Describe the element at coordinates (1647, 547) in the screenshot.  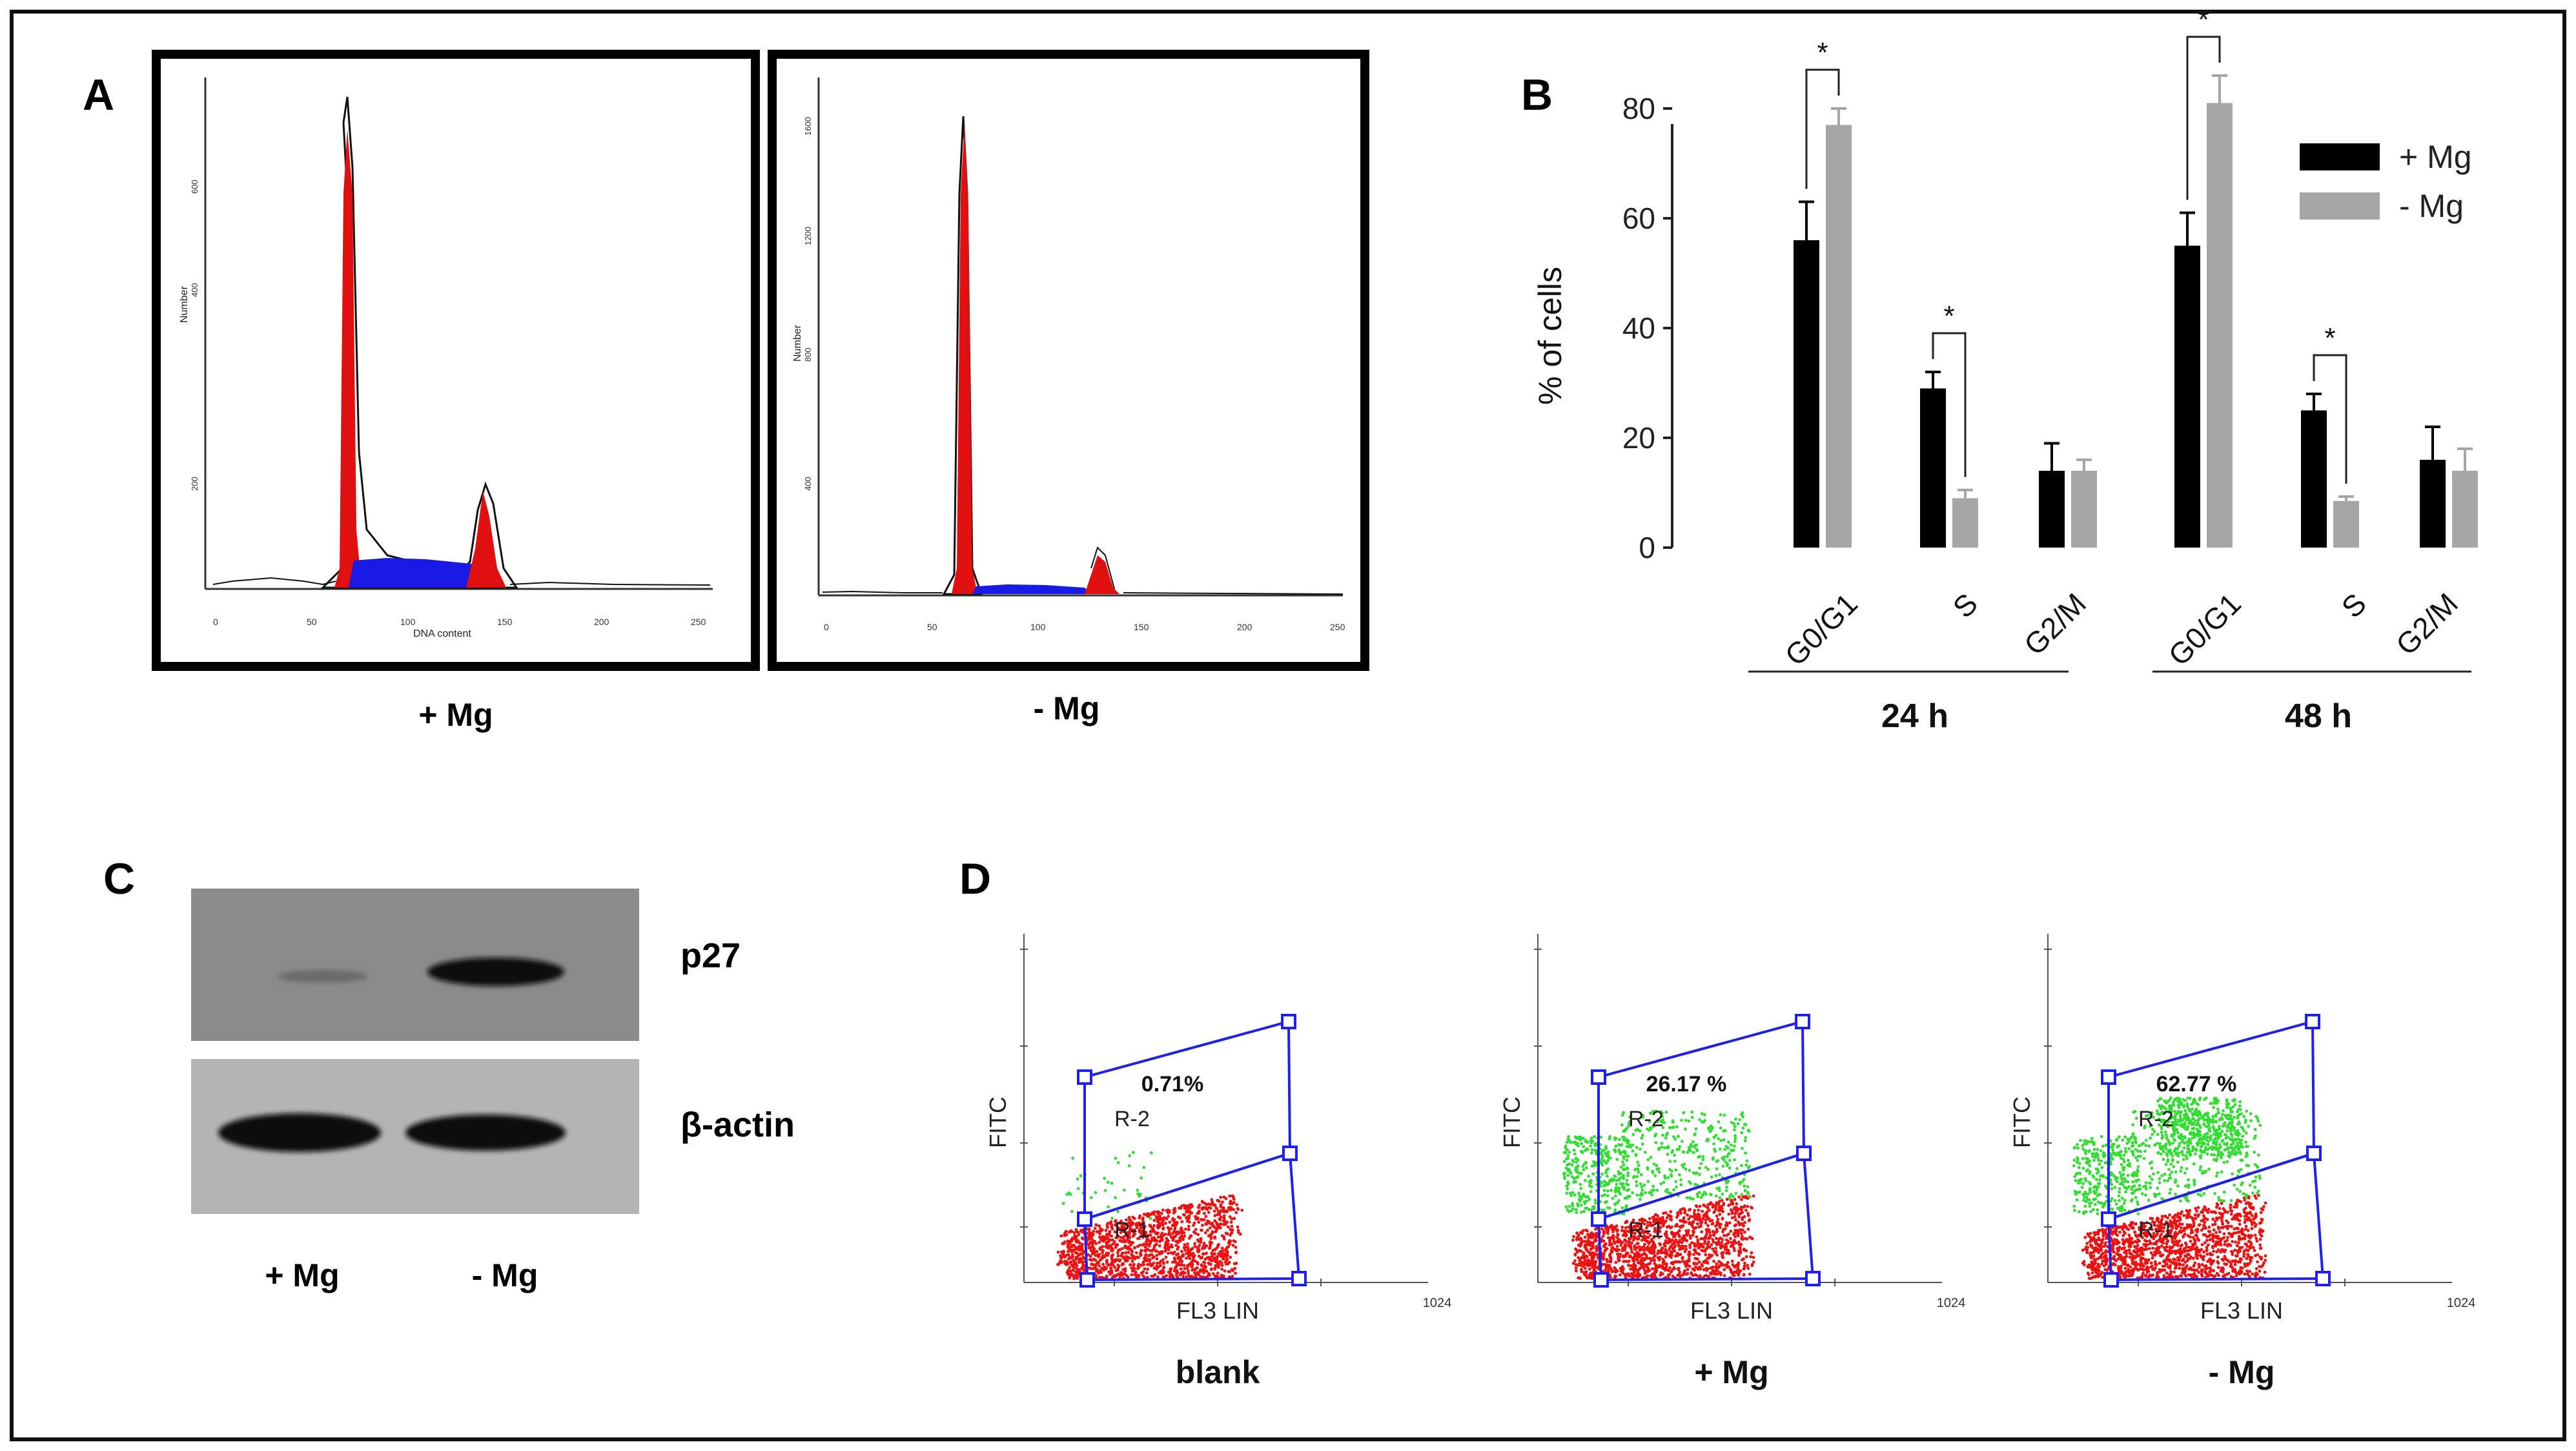
I see `y-tick-label: 0` at that location.